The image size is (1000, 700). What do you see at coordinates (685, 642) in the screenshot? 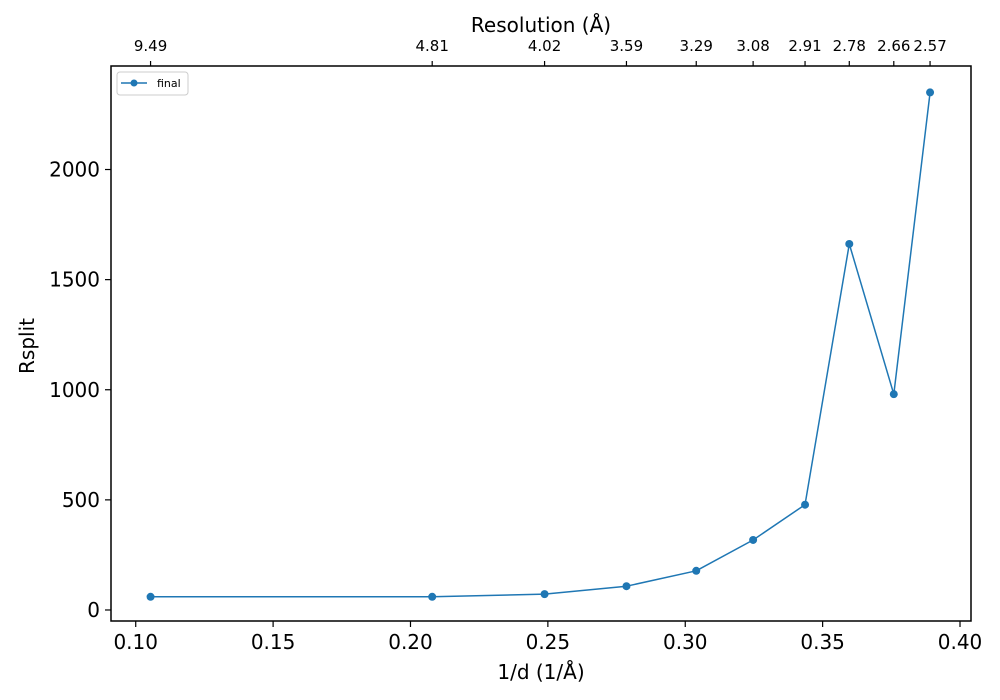
I see `x-tick-label: 0.30` at bounding box center [685, 642].